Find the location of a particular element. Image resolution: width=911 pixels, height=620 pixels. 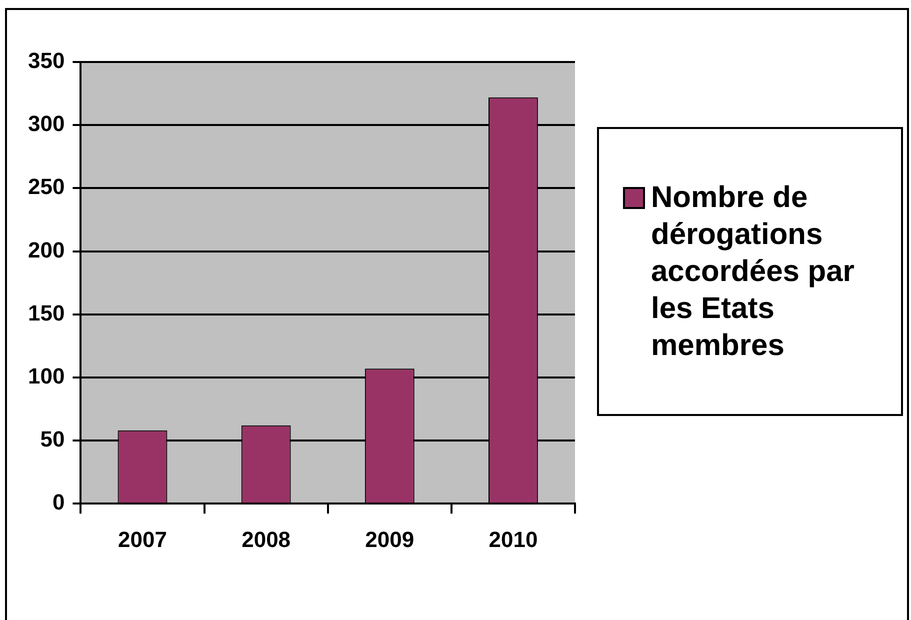

y-tick-label: 350 is located at coordinates (46, 61).